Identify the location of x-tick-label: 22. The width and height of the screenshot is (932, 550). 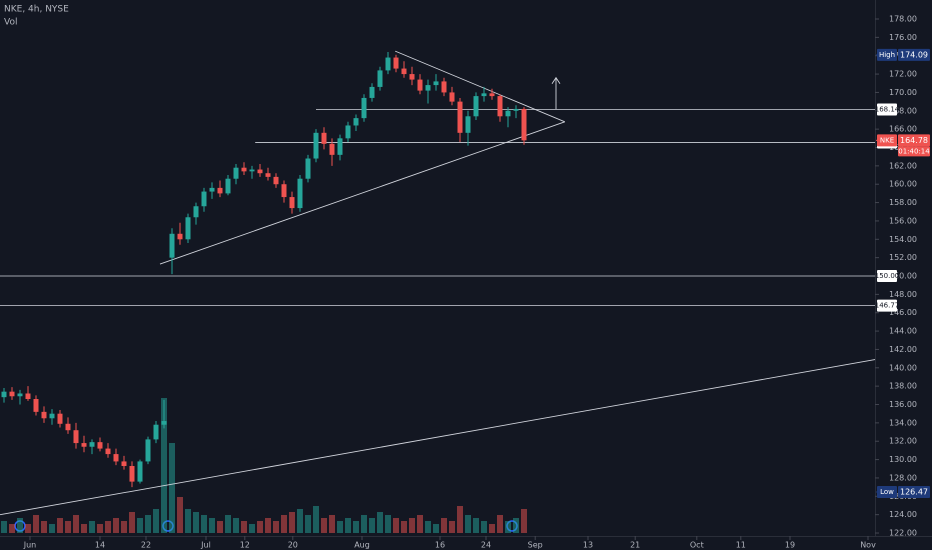
(146, 545).